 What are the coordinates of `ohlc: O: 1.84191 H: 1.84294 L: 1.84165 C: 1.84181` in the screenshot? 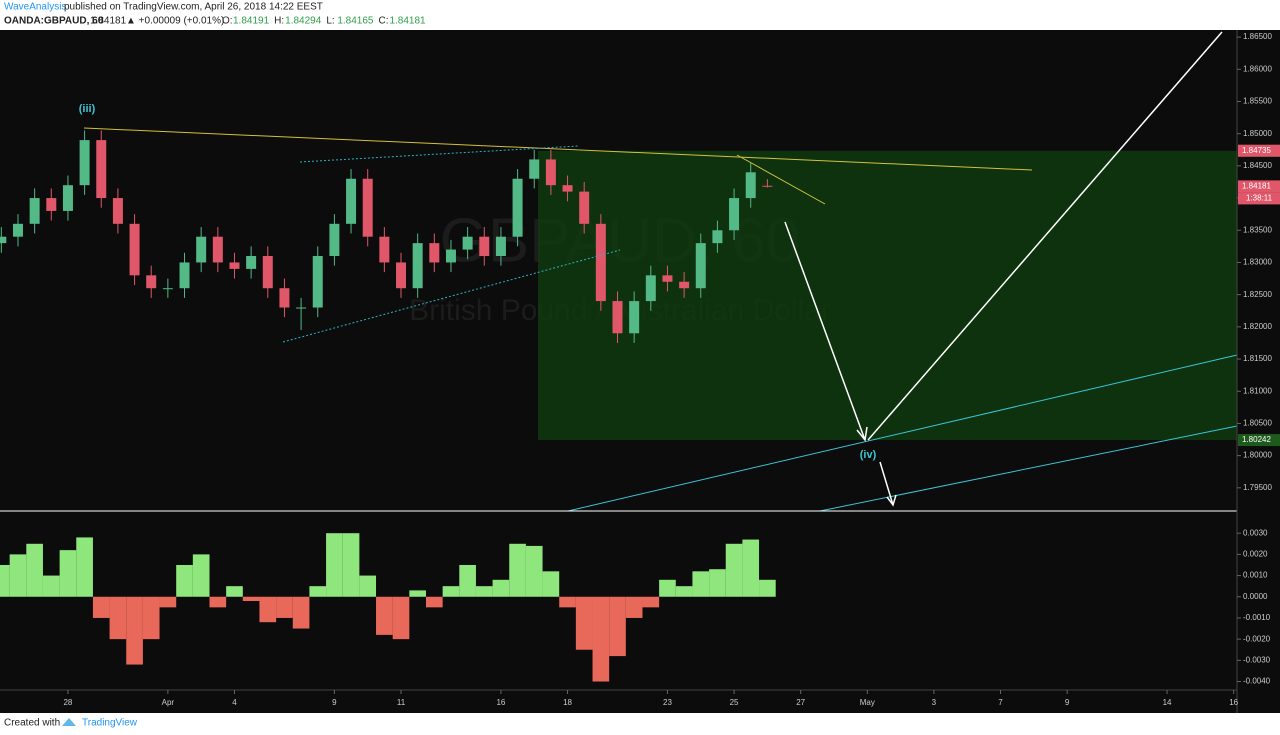 It's located at (324, 21).